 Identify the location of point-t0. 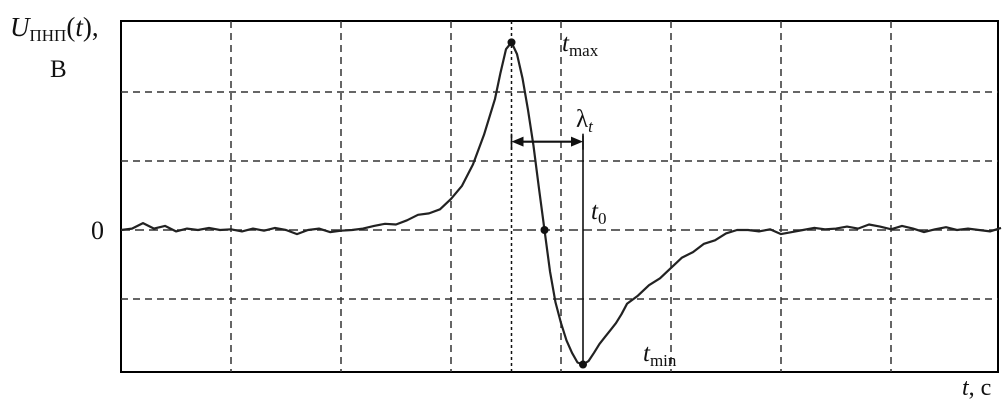
(544, 230).